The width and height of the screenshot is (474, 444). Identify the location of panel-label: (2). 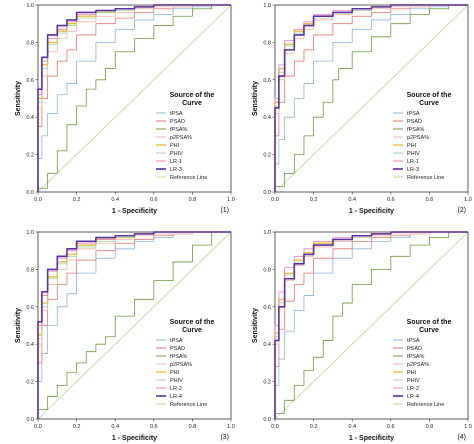
(461, 210).